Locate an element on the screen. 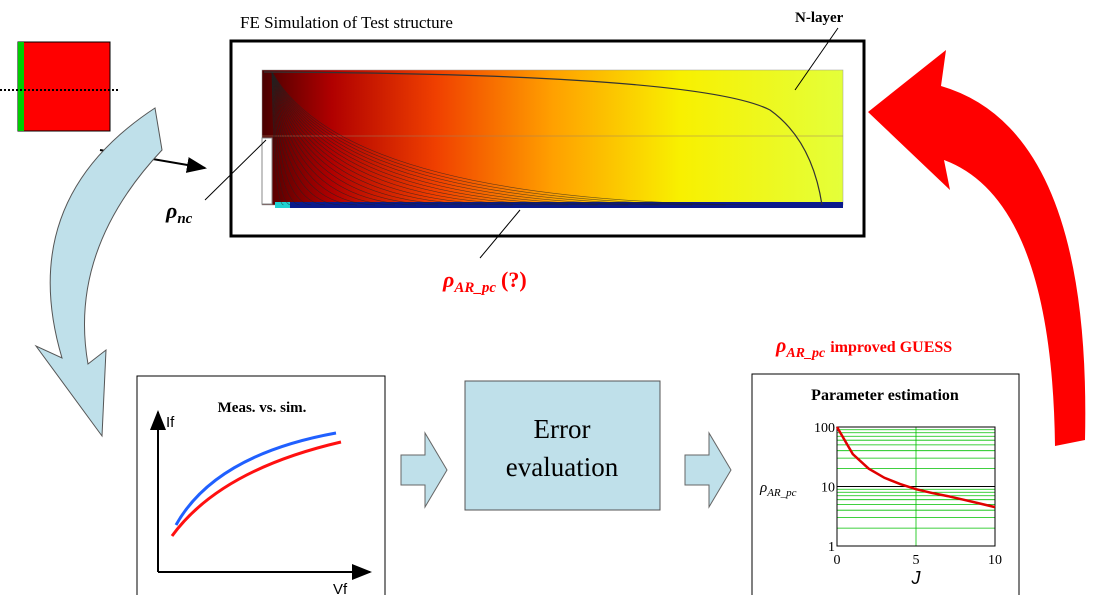  x-tick-label: 0 is located at coordinates (837, 560).